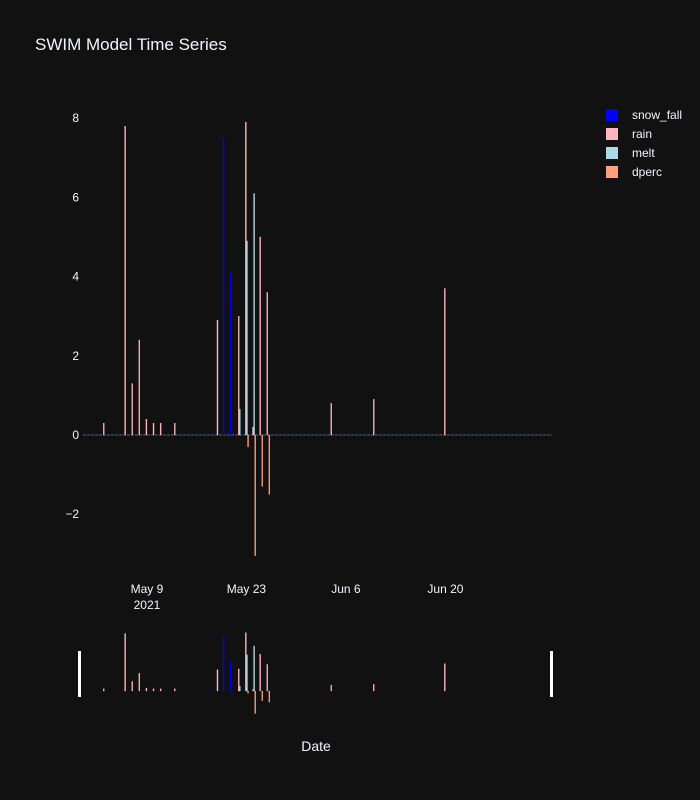 The height and width of the screenshot is (800, 700). I want to click on range-slider-handle-right, so click(551, 674).